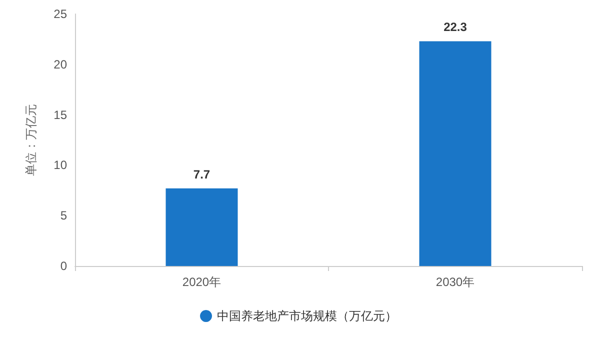 This screenshot has width=597, height=347. I want to click on y-tick-label: 25, so click(61, 14).